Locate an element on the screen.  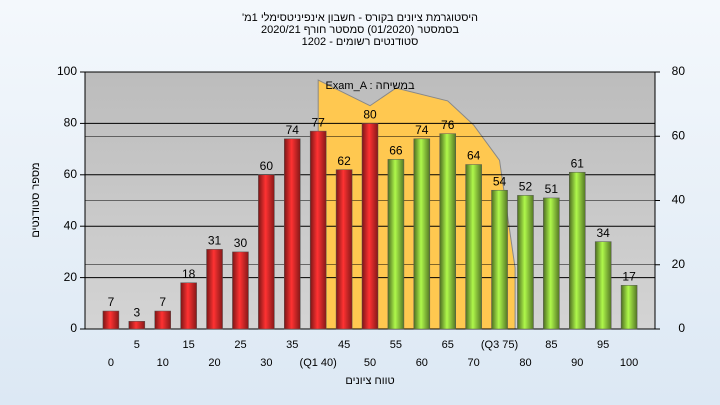
data-label: 76 is located at coordinates (448, 125).